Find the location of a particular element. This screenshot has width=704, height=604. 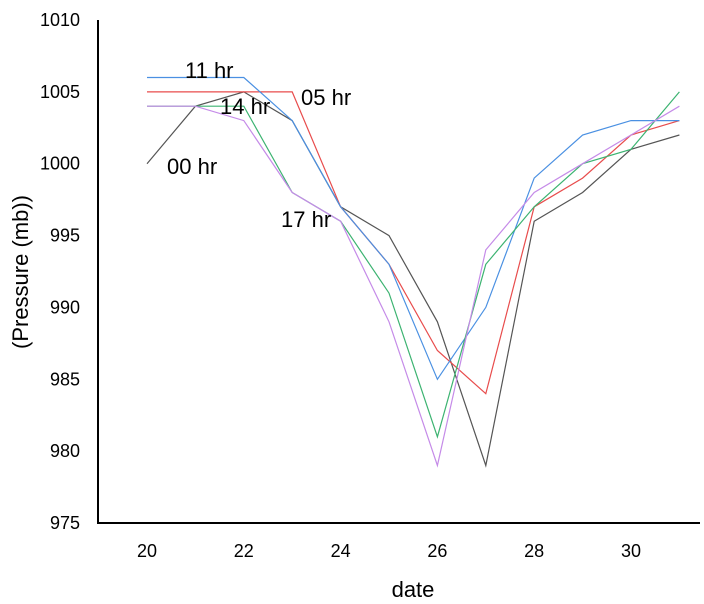

y-tick-label: 1005 is located at coordinates (60, 92).